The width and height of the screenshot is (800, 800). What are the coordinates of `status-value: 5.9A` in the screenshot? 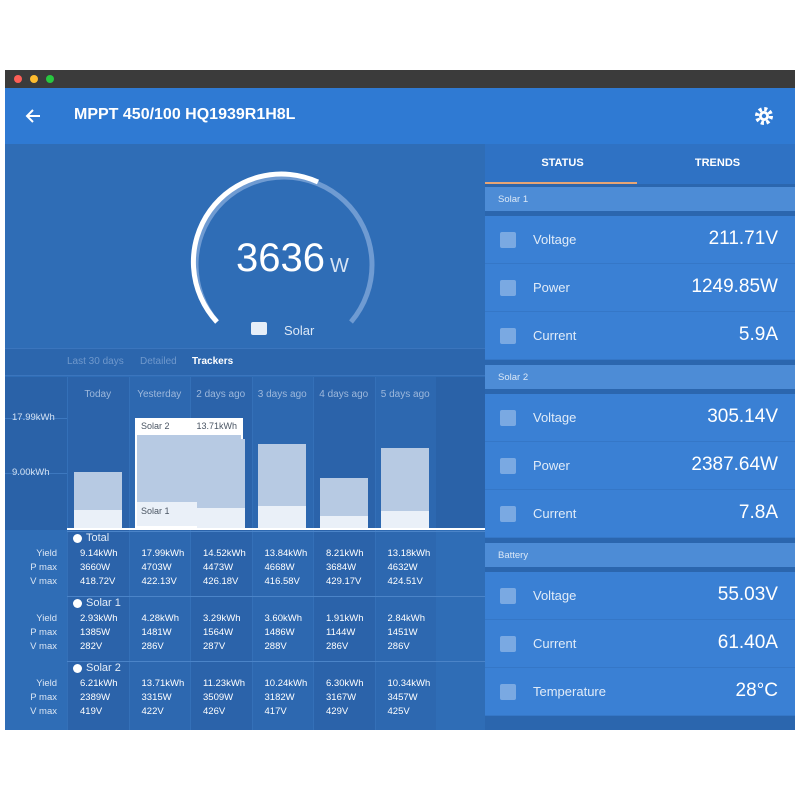 It's located at (758, 334).